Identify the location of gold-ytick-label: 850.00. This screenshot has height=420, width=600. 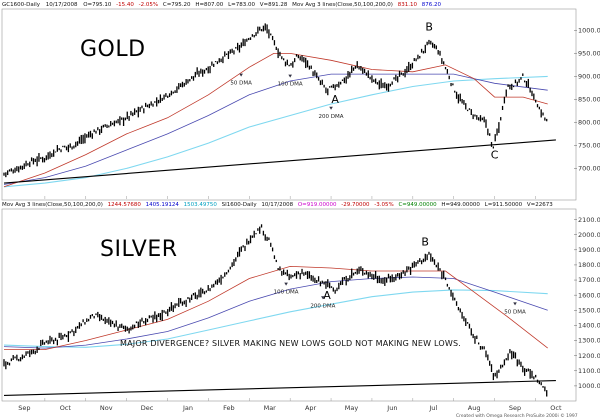
(589, 100).